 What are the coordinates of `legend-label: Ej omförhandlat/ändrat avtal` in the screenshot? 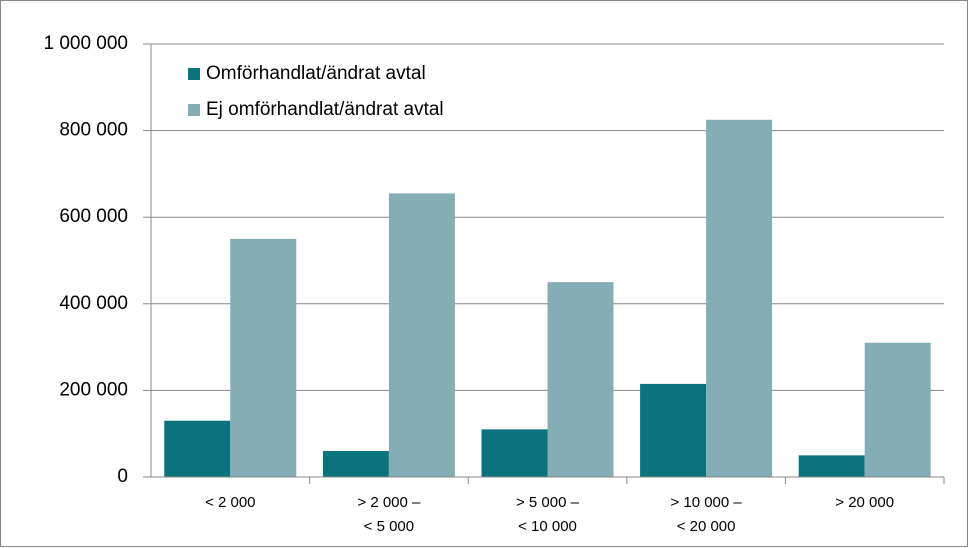 It's located at (325, 109).